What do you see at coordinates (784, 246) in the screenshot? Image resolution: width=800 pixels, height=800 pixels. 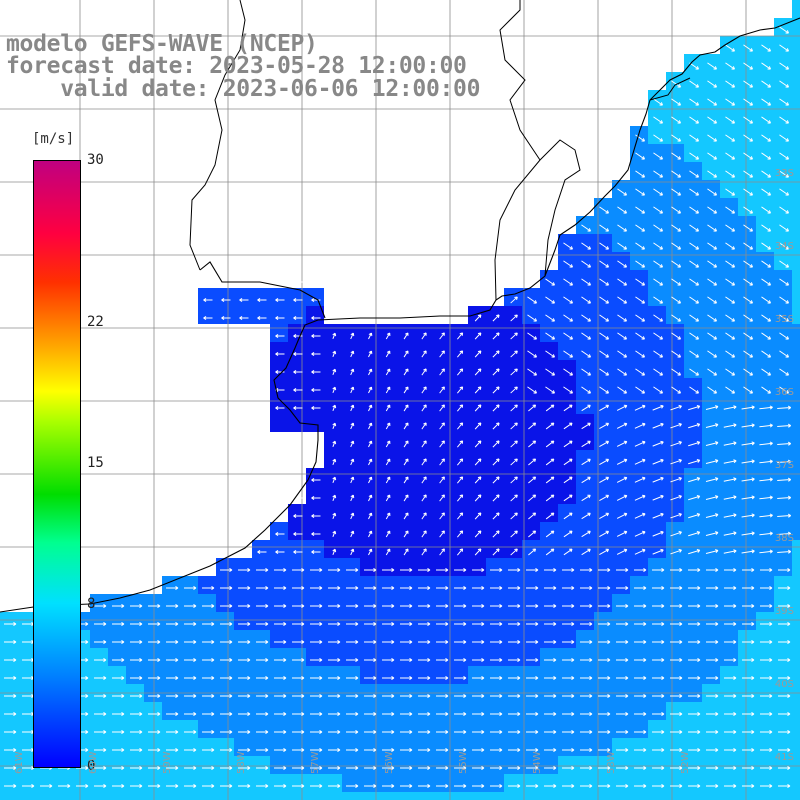 I see `latitude-label: 34S` at bounding box center [784, 246].